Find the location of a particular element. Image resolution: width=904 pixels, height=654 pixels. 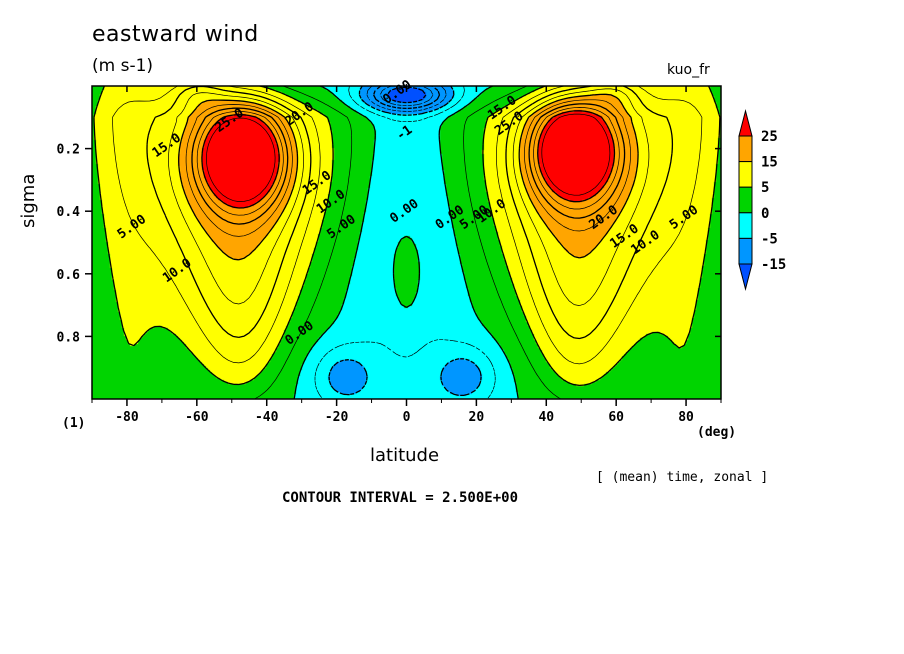

contour-interval: CONTOUR INTERVAL = 2.500E+00 is located at coordinates (400, 498).